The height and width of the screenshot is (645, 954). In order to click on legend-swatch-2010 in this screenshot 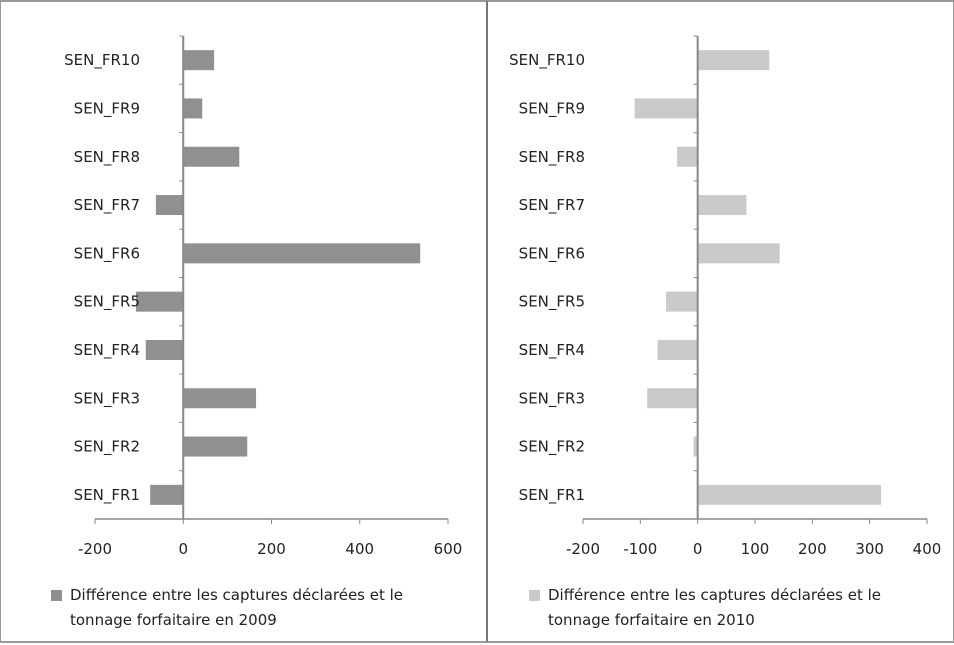, I will do `click(534, 595)`.